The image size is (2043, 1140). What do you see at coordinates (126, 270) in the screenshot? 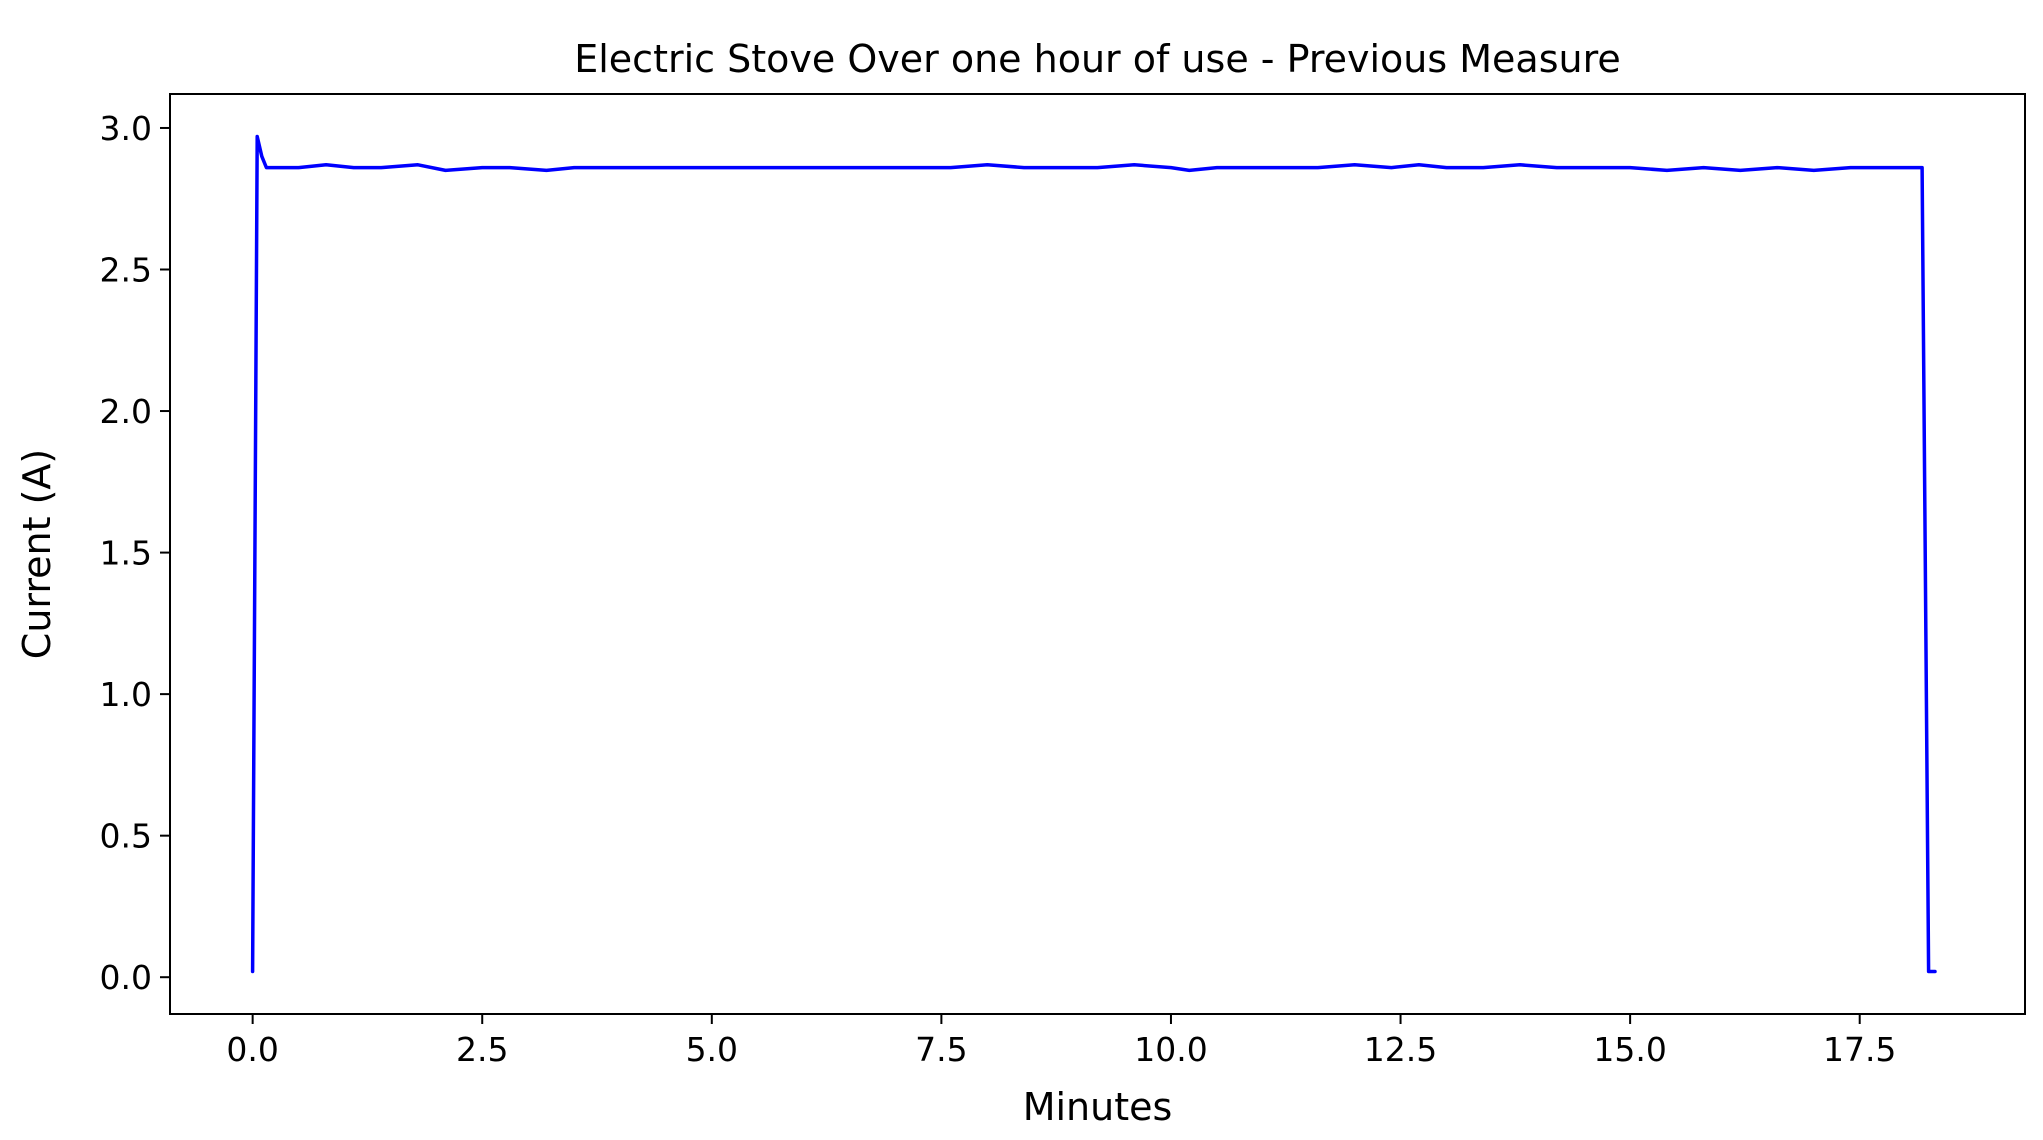
I see `y-tick-label: 2.5` at bounding box center [126, 270].